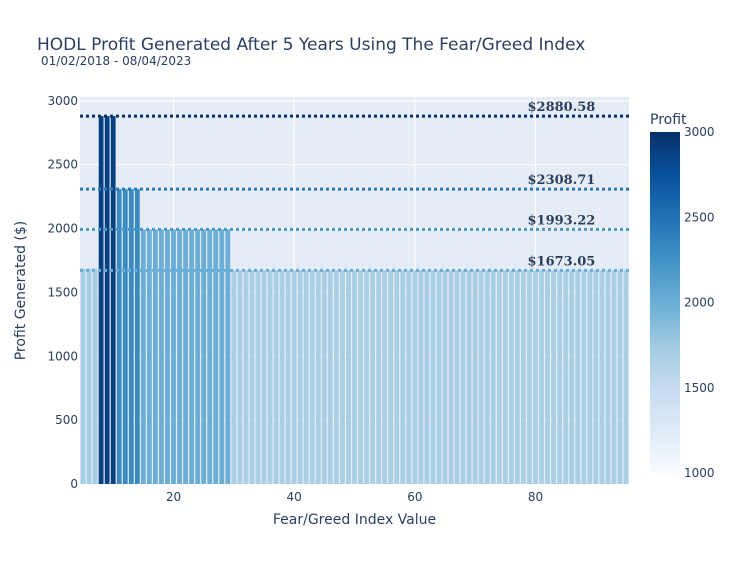 The width and height of the screenshot is (733, 564). What do you see at coordinates (74, 484) in the screenshot?
I see `y-tick-label: 0` at bounding box center [74, 484].